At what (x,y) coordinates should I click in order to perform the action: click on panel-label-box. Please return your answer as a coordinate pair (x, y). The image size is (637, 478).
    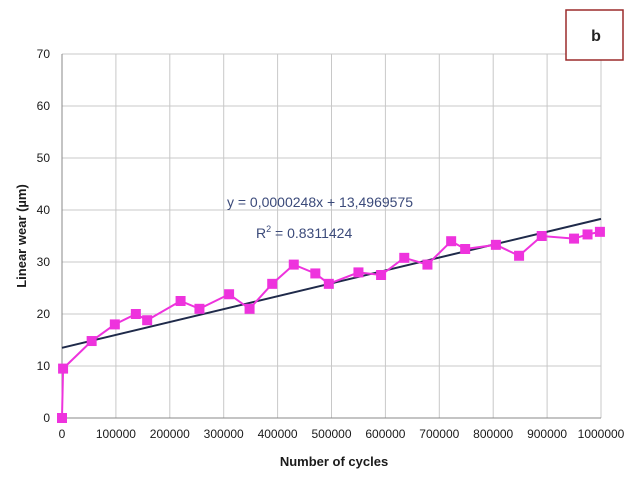
    Looking at the image, I should click on (594, 35).